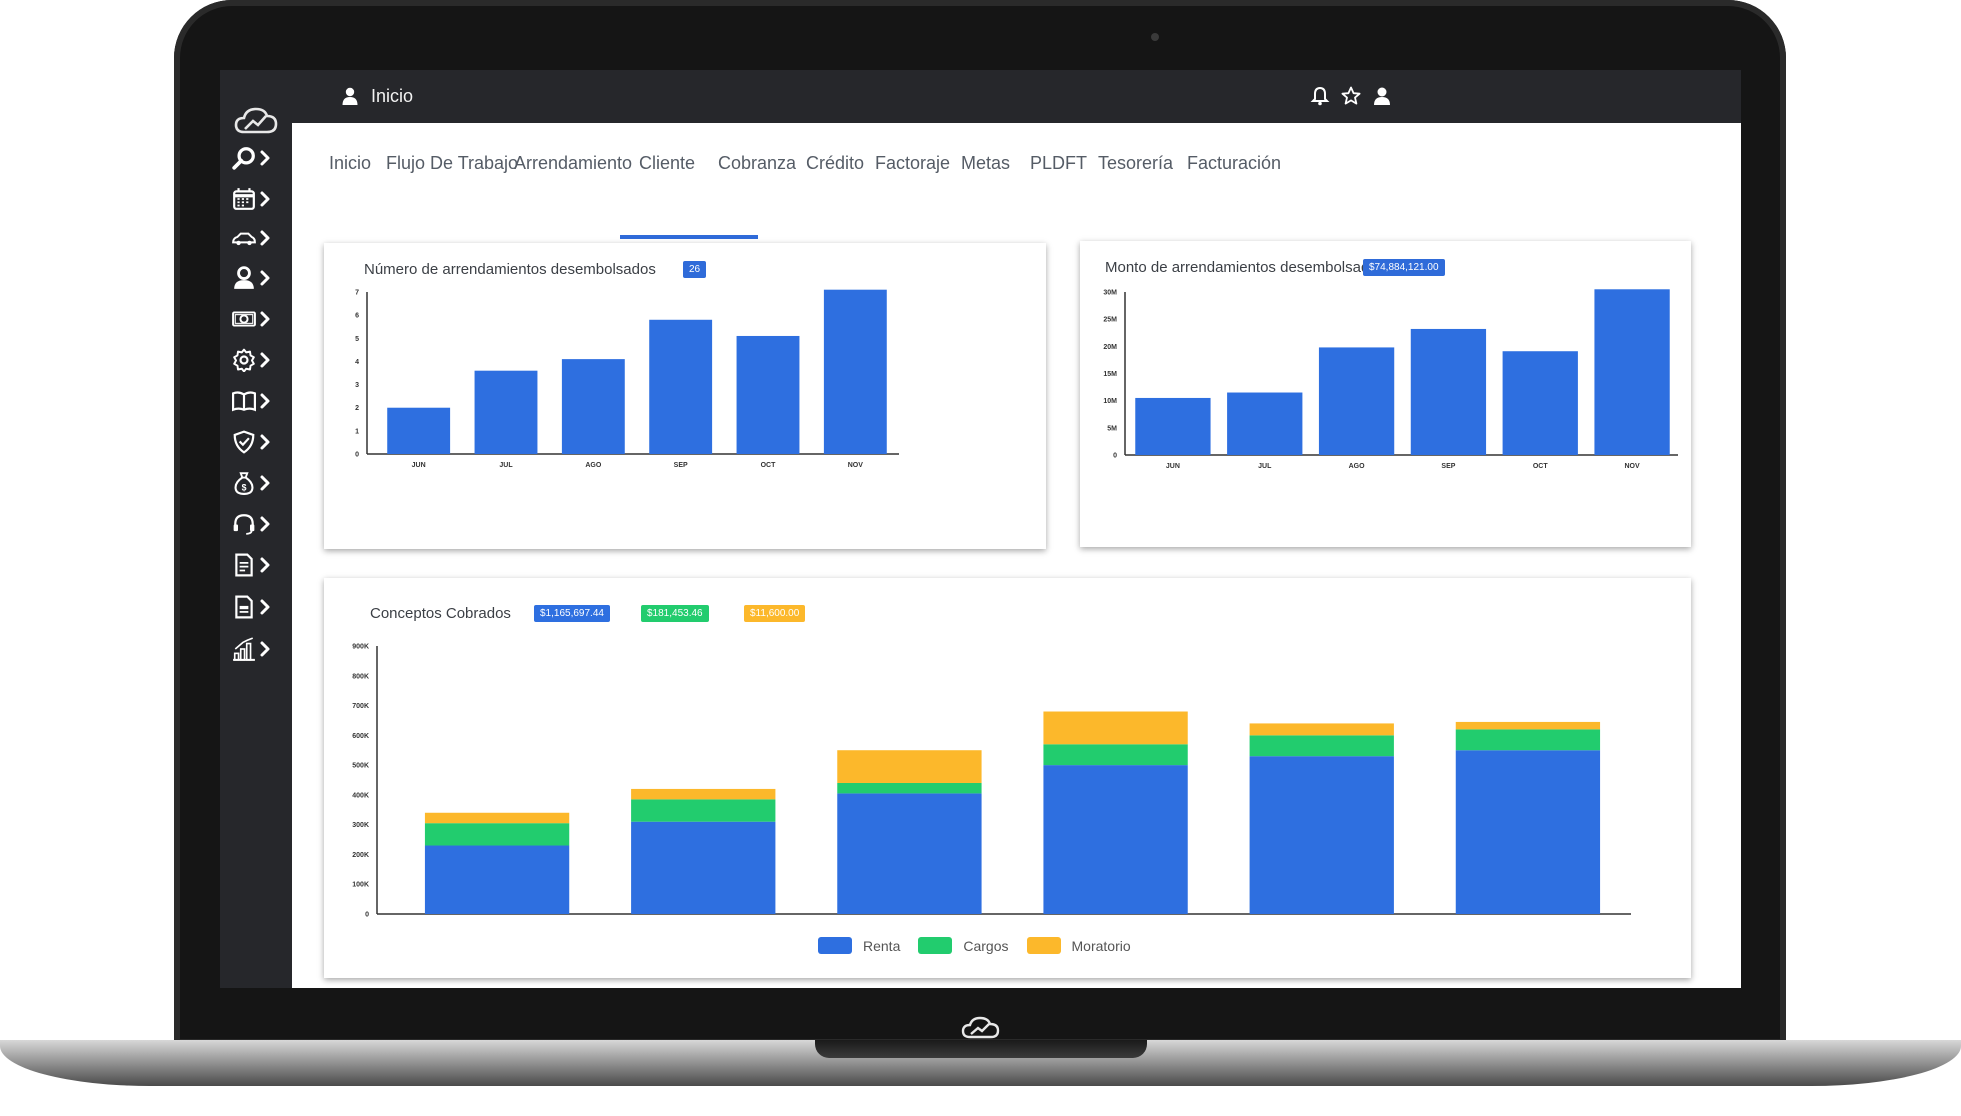 This screenshot has width=1961, height=1116. I want to click on report-icon, so click(244, 607).